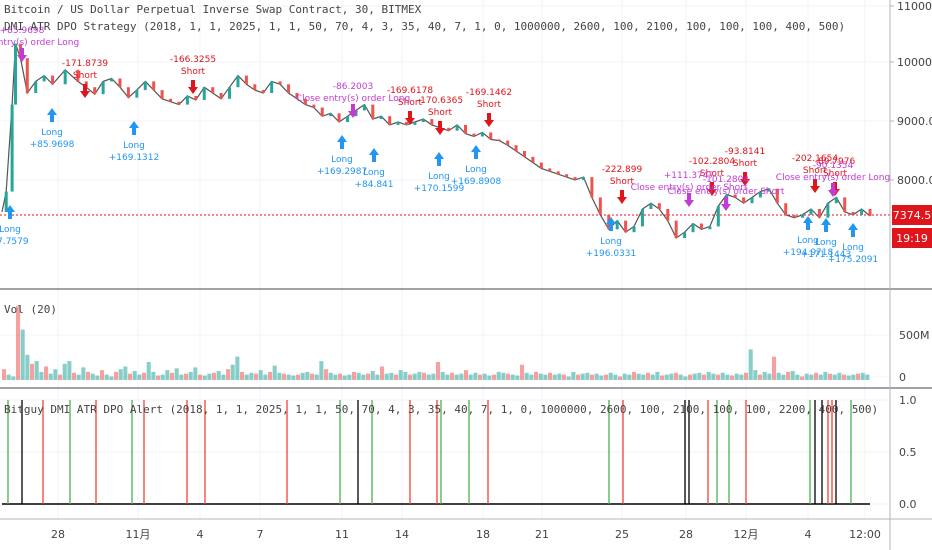 Image resolution: width=932 pixels, height=550 pixels. What do you see at coordinates (808, 237) in the screenshot?
I see `long-marker: Long+194.9718` at bounding box center [808, 237].